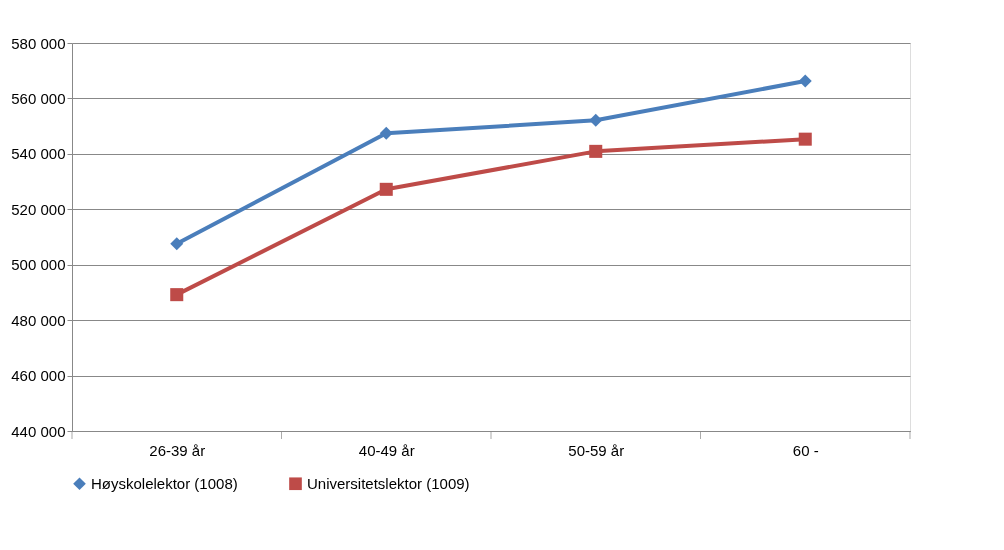  I want to click on legend-label: Høyskolelektor (1008), so click(164, 483).